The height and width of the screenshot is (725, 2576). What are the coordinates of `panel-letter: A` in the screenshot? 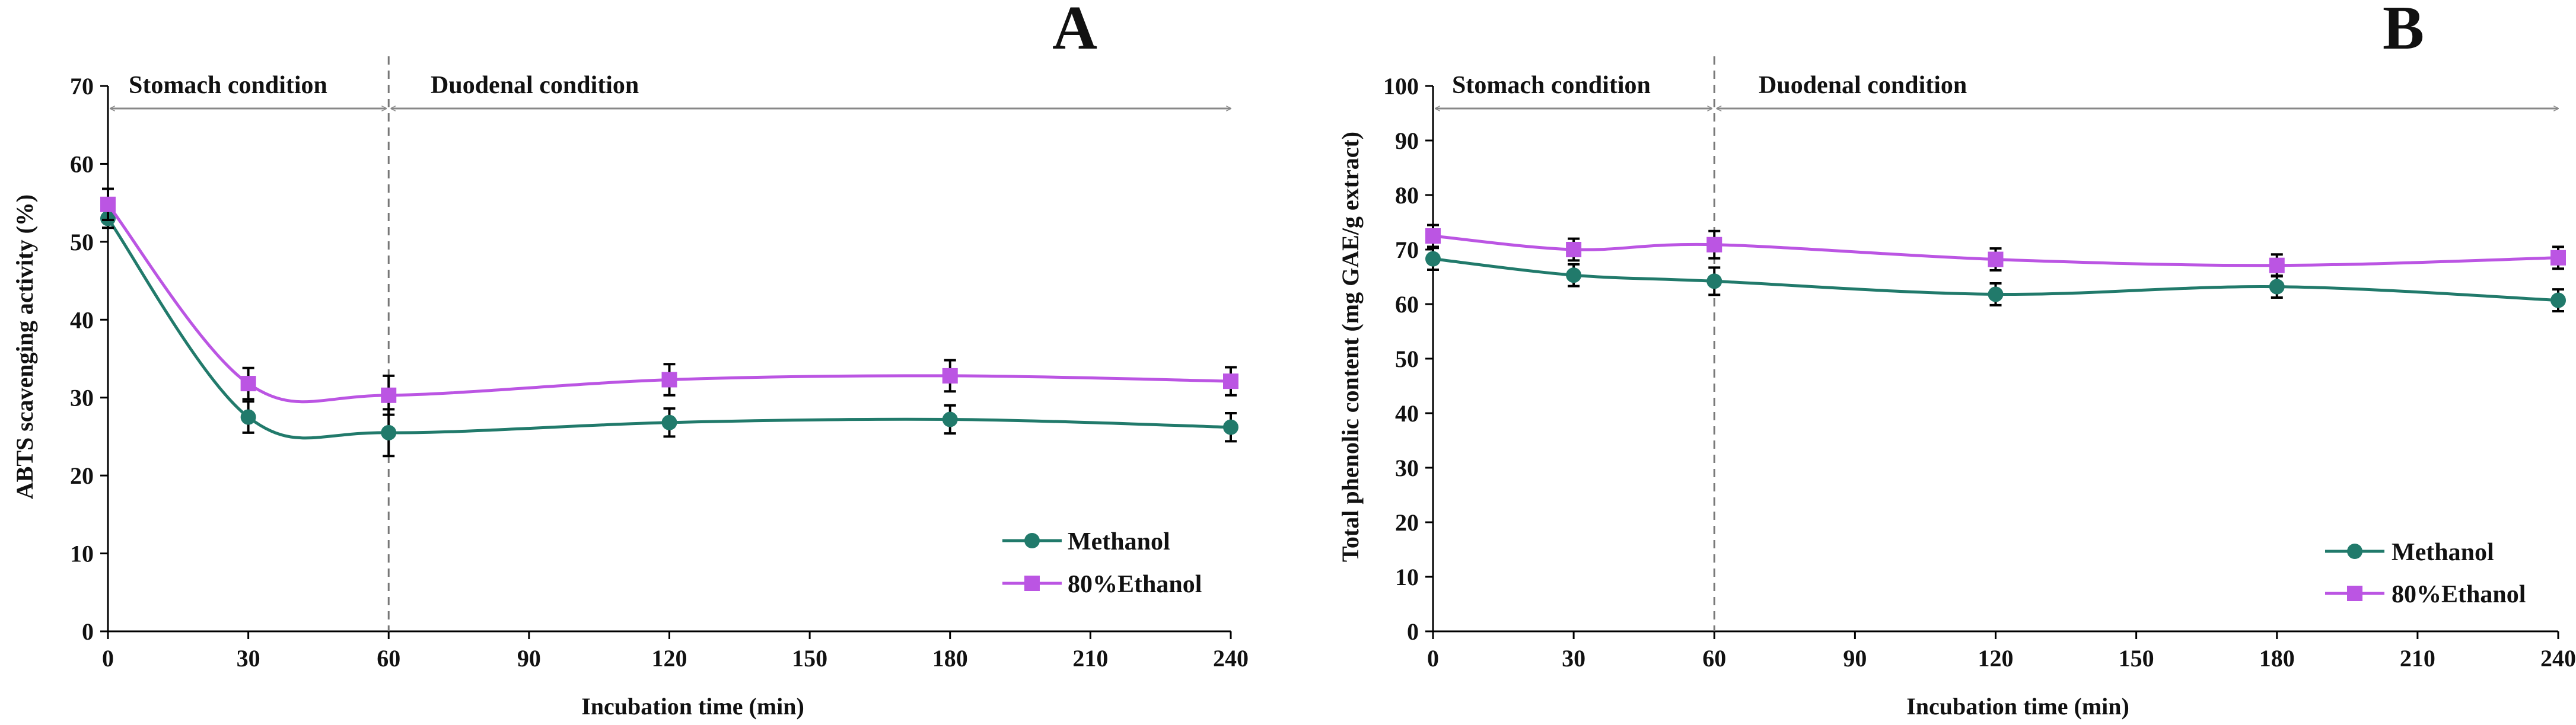 It's located at (1074, 31).